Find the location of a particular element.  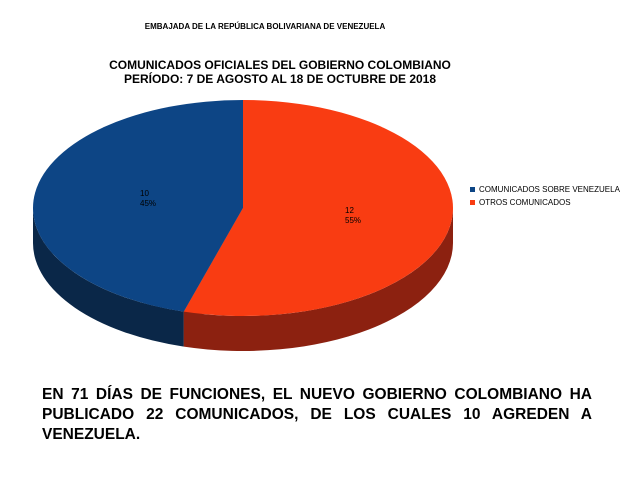

pie-slice-venezuela is located at coordinates (138, 206).